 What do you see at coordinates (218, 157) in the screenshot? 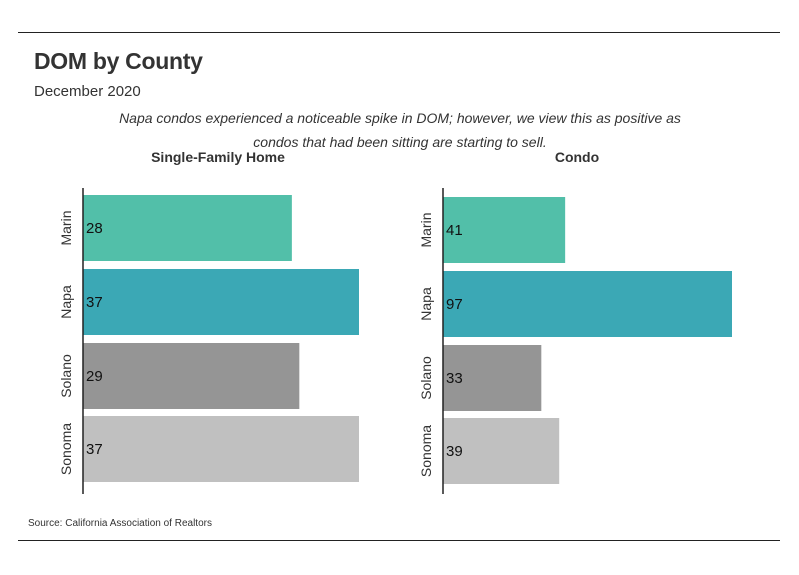
I see `panel-title-single-family: Single-Family Home` at bounding box center [218, 157].